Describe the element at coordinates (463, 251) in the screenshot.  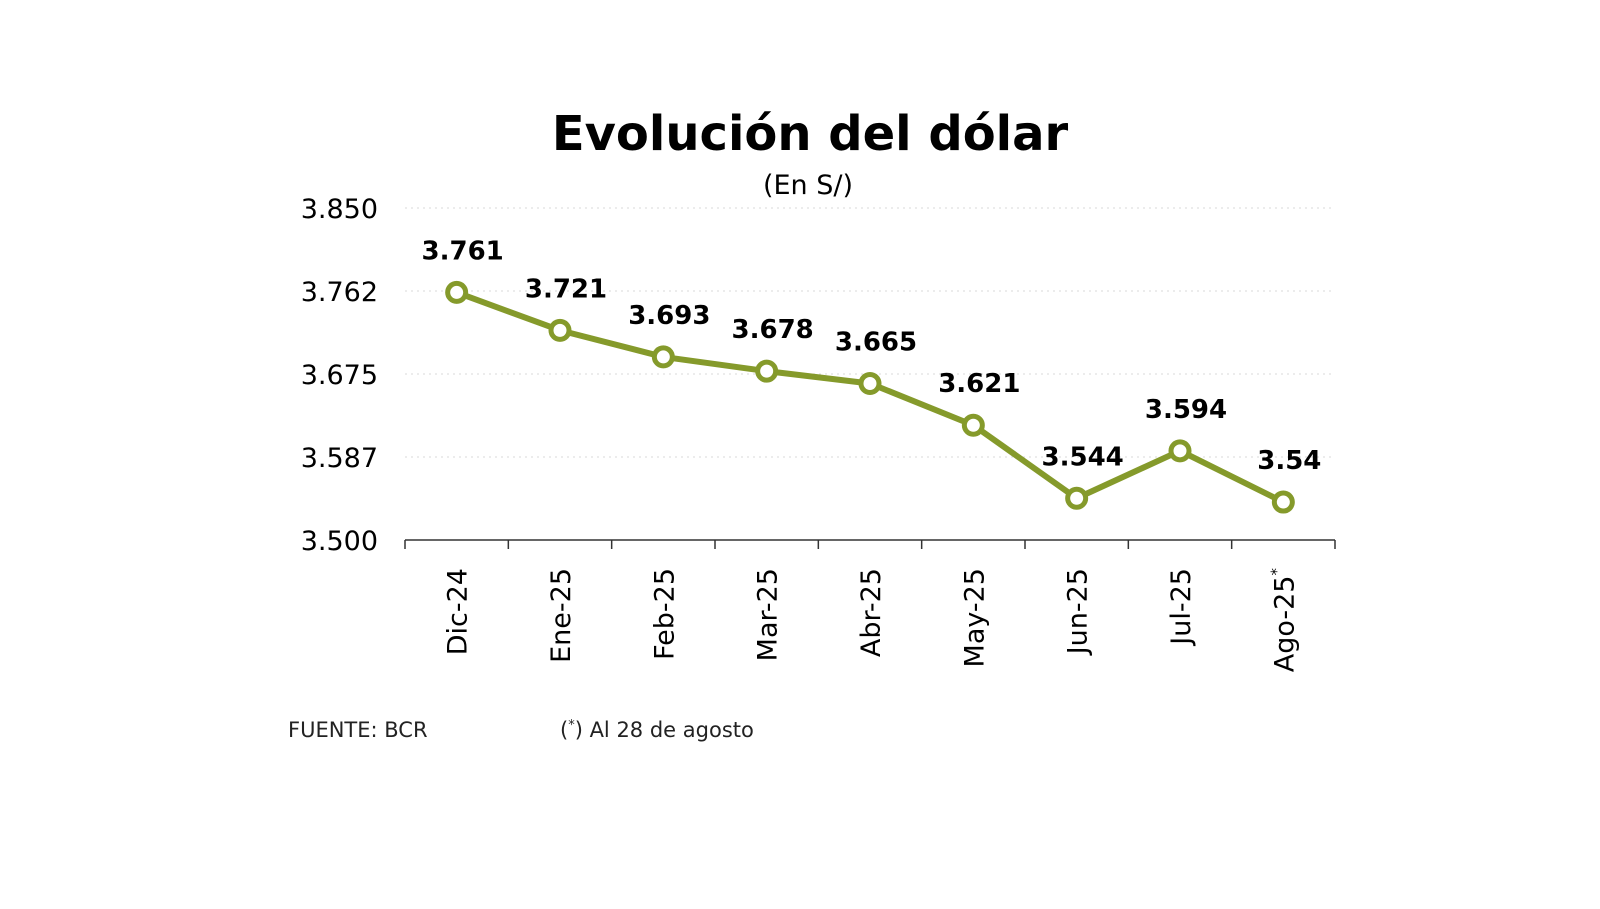
I see `data-label: 3.761` at that location.